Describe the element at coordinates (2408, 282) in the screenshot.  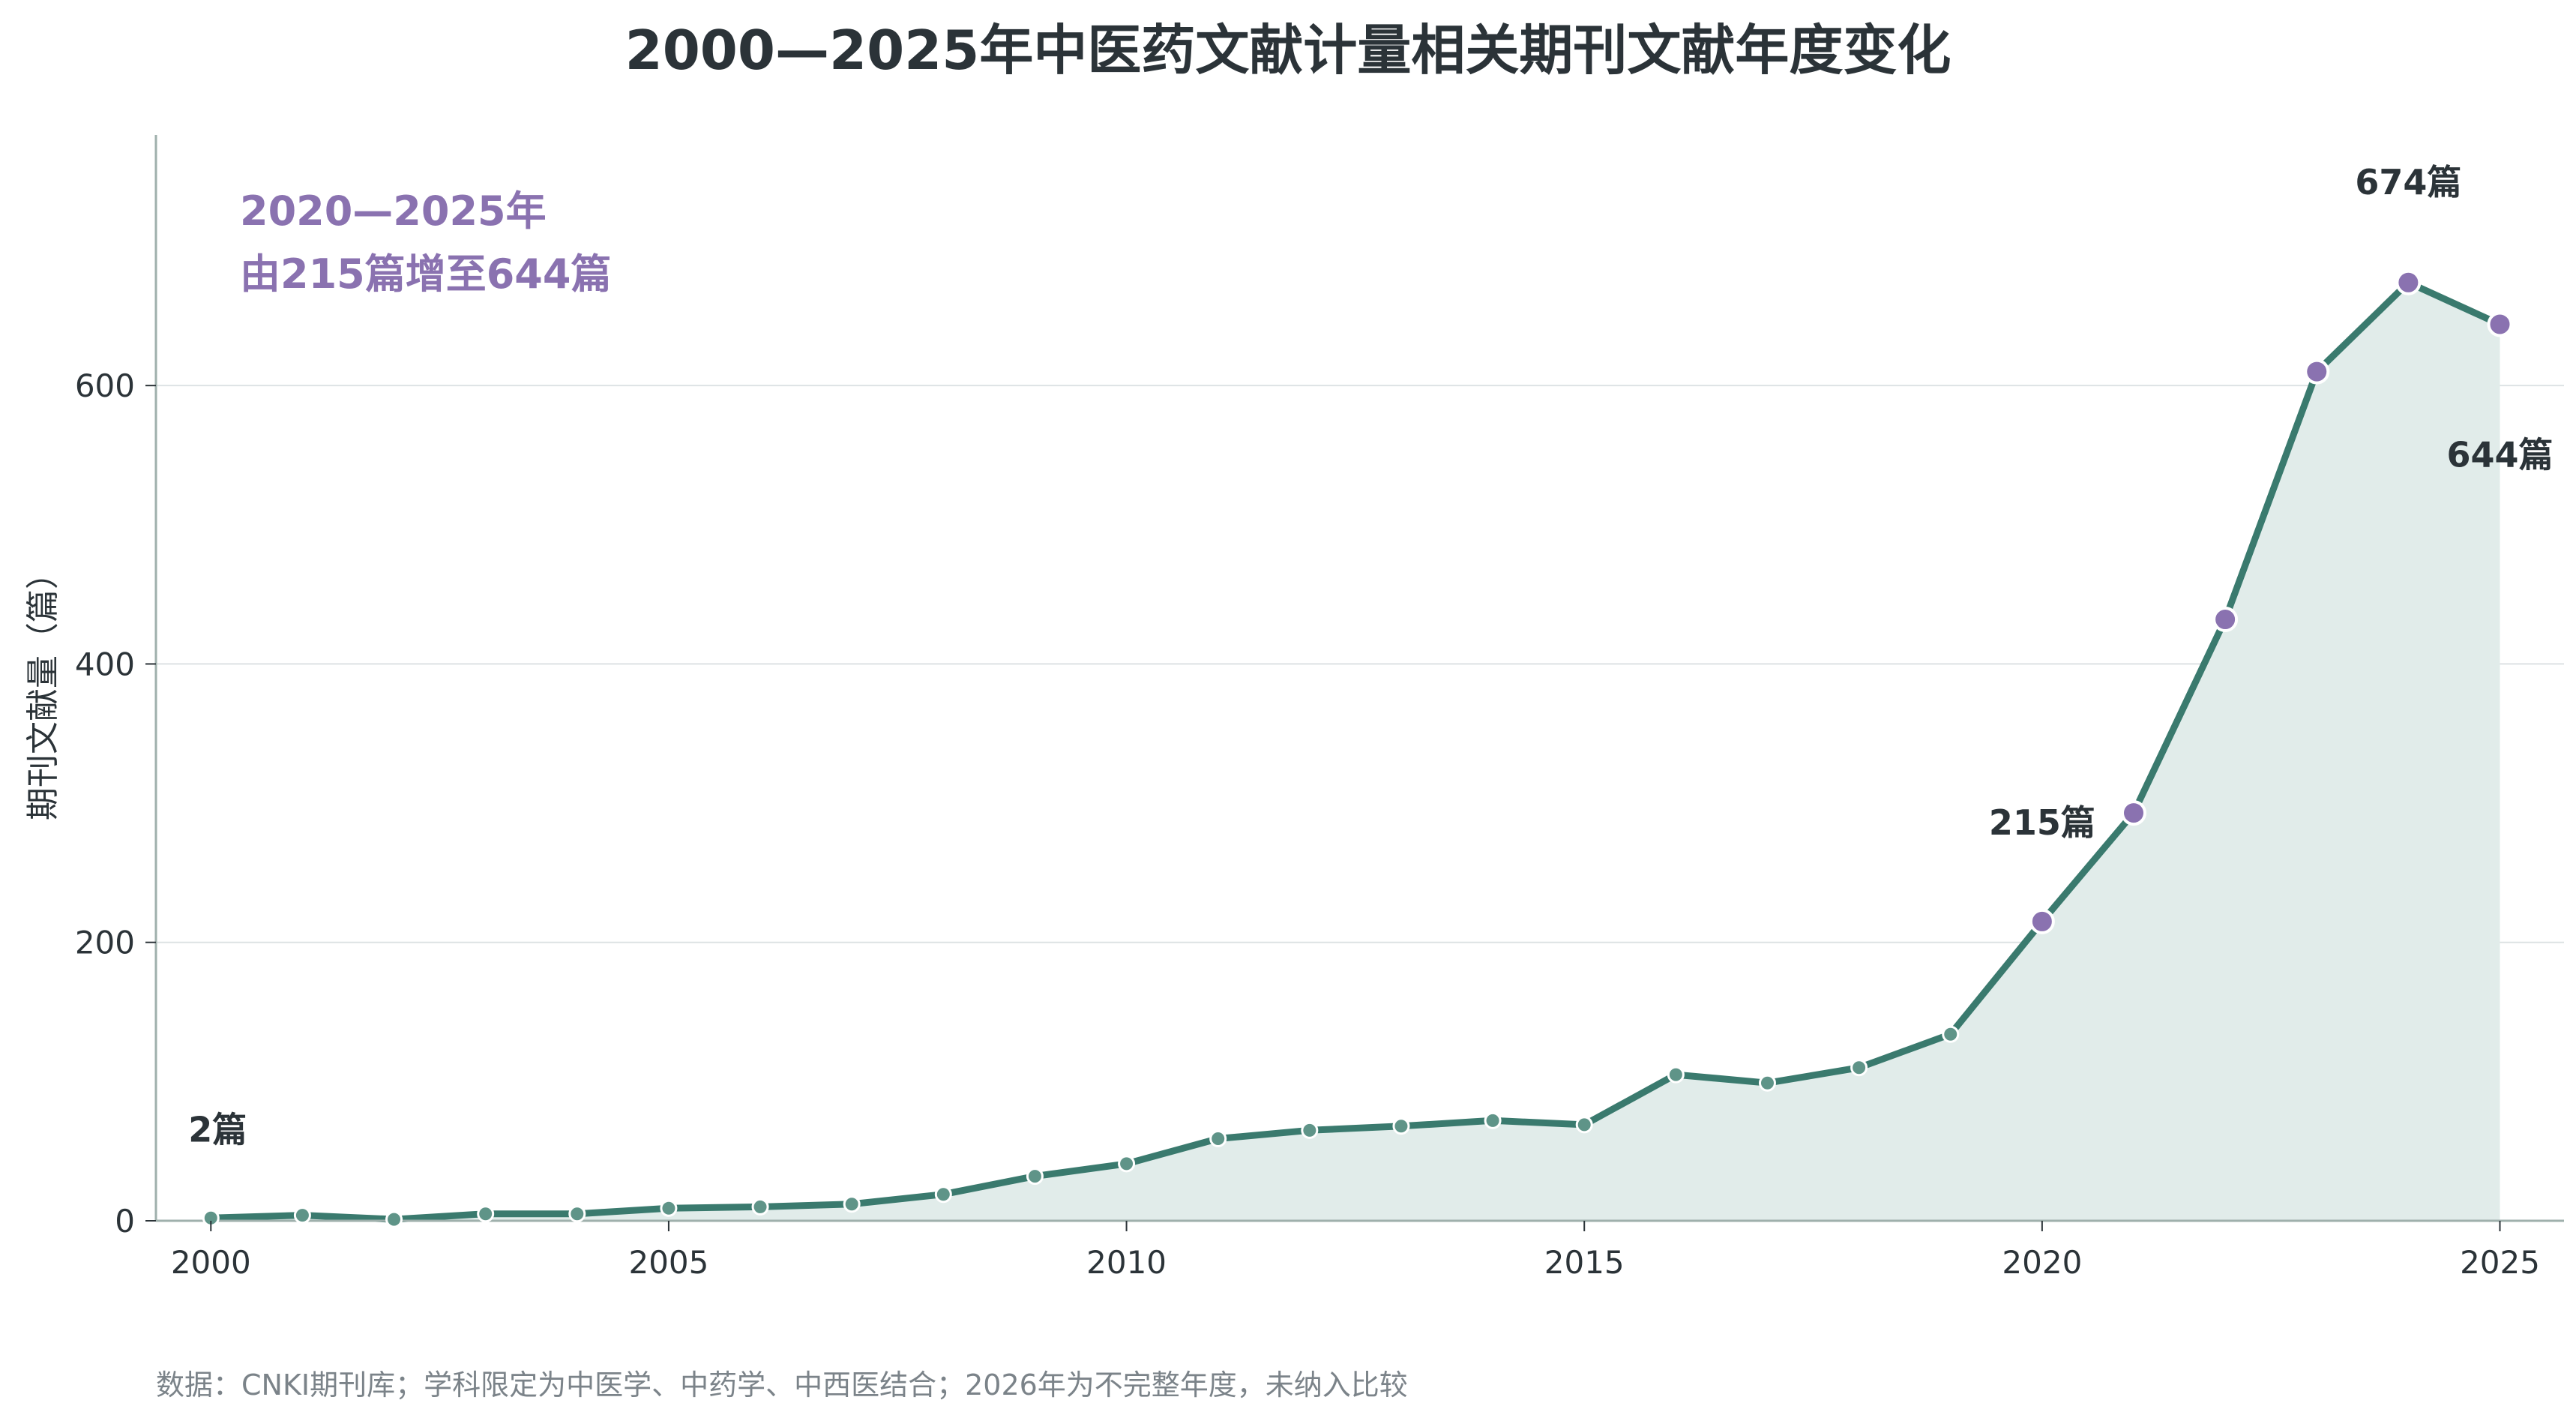
I see `data-point-2024` at that location.